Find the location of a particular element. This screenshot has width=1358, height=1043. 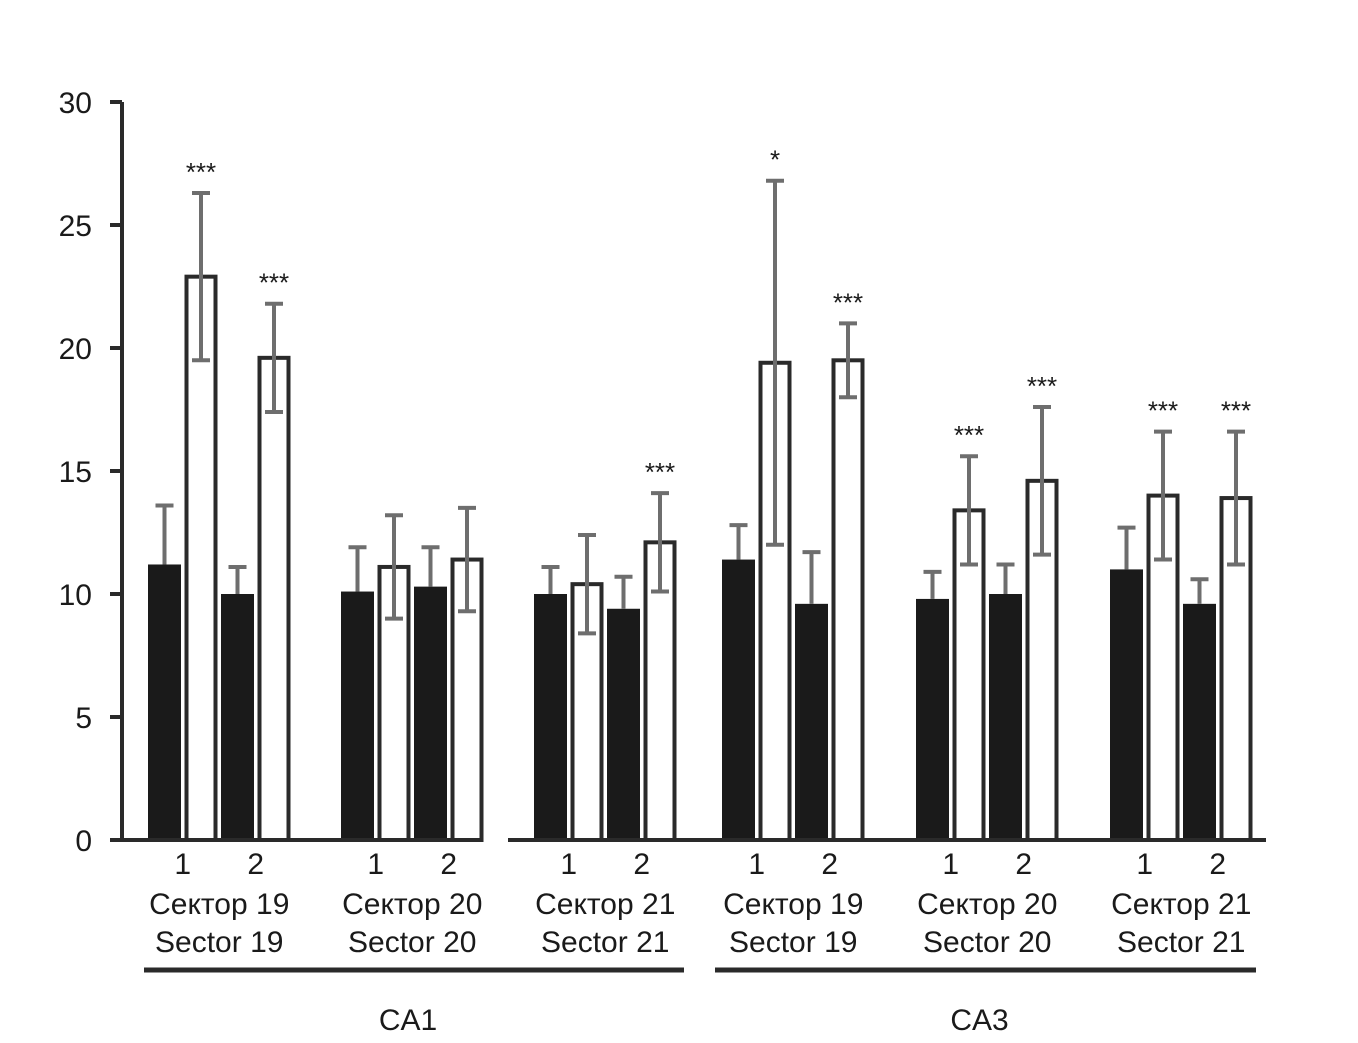

y-tick-label: 20 is located at coordinates (75, 349).